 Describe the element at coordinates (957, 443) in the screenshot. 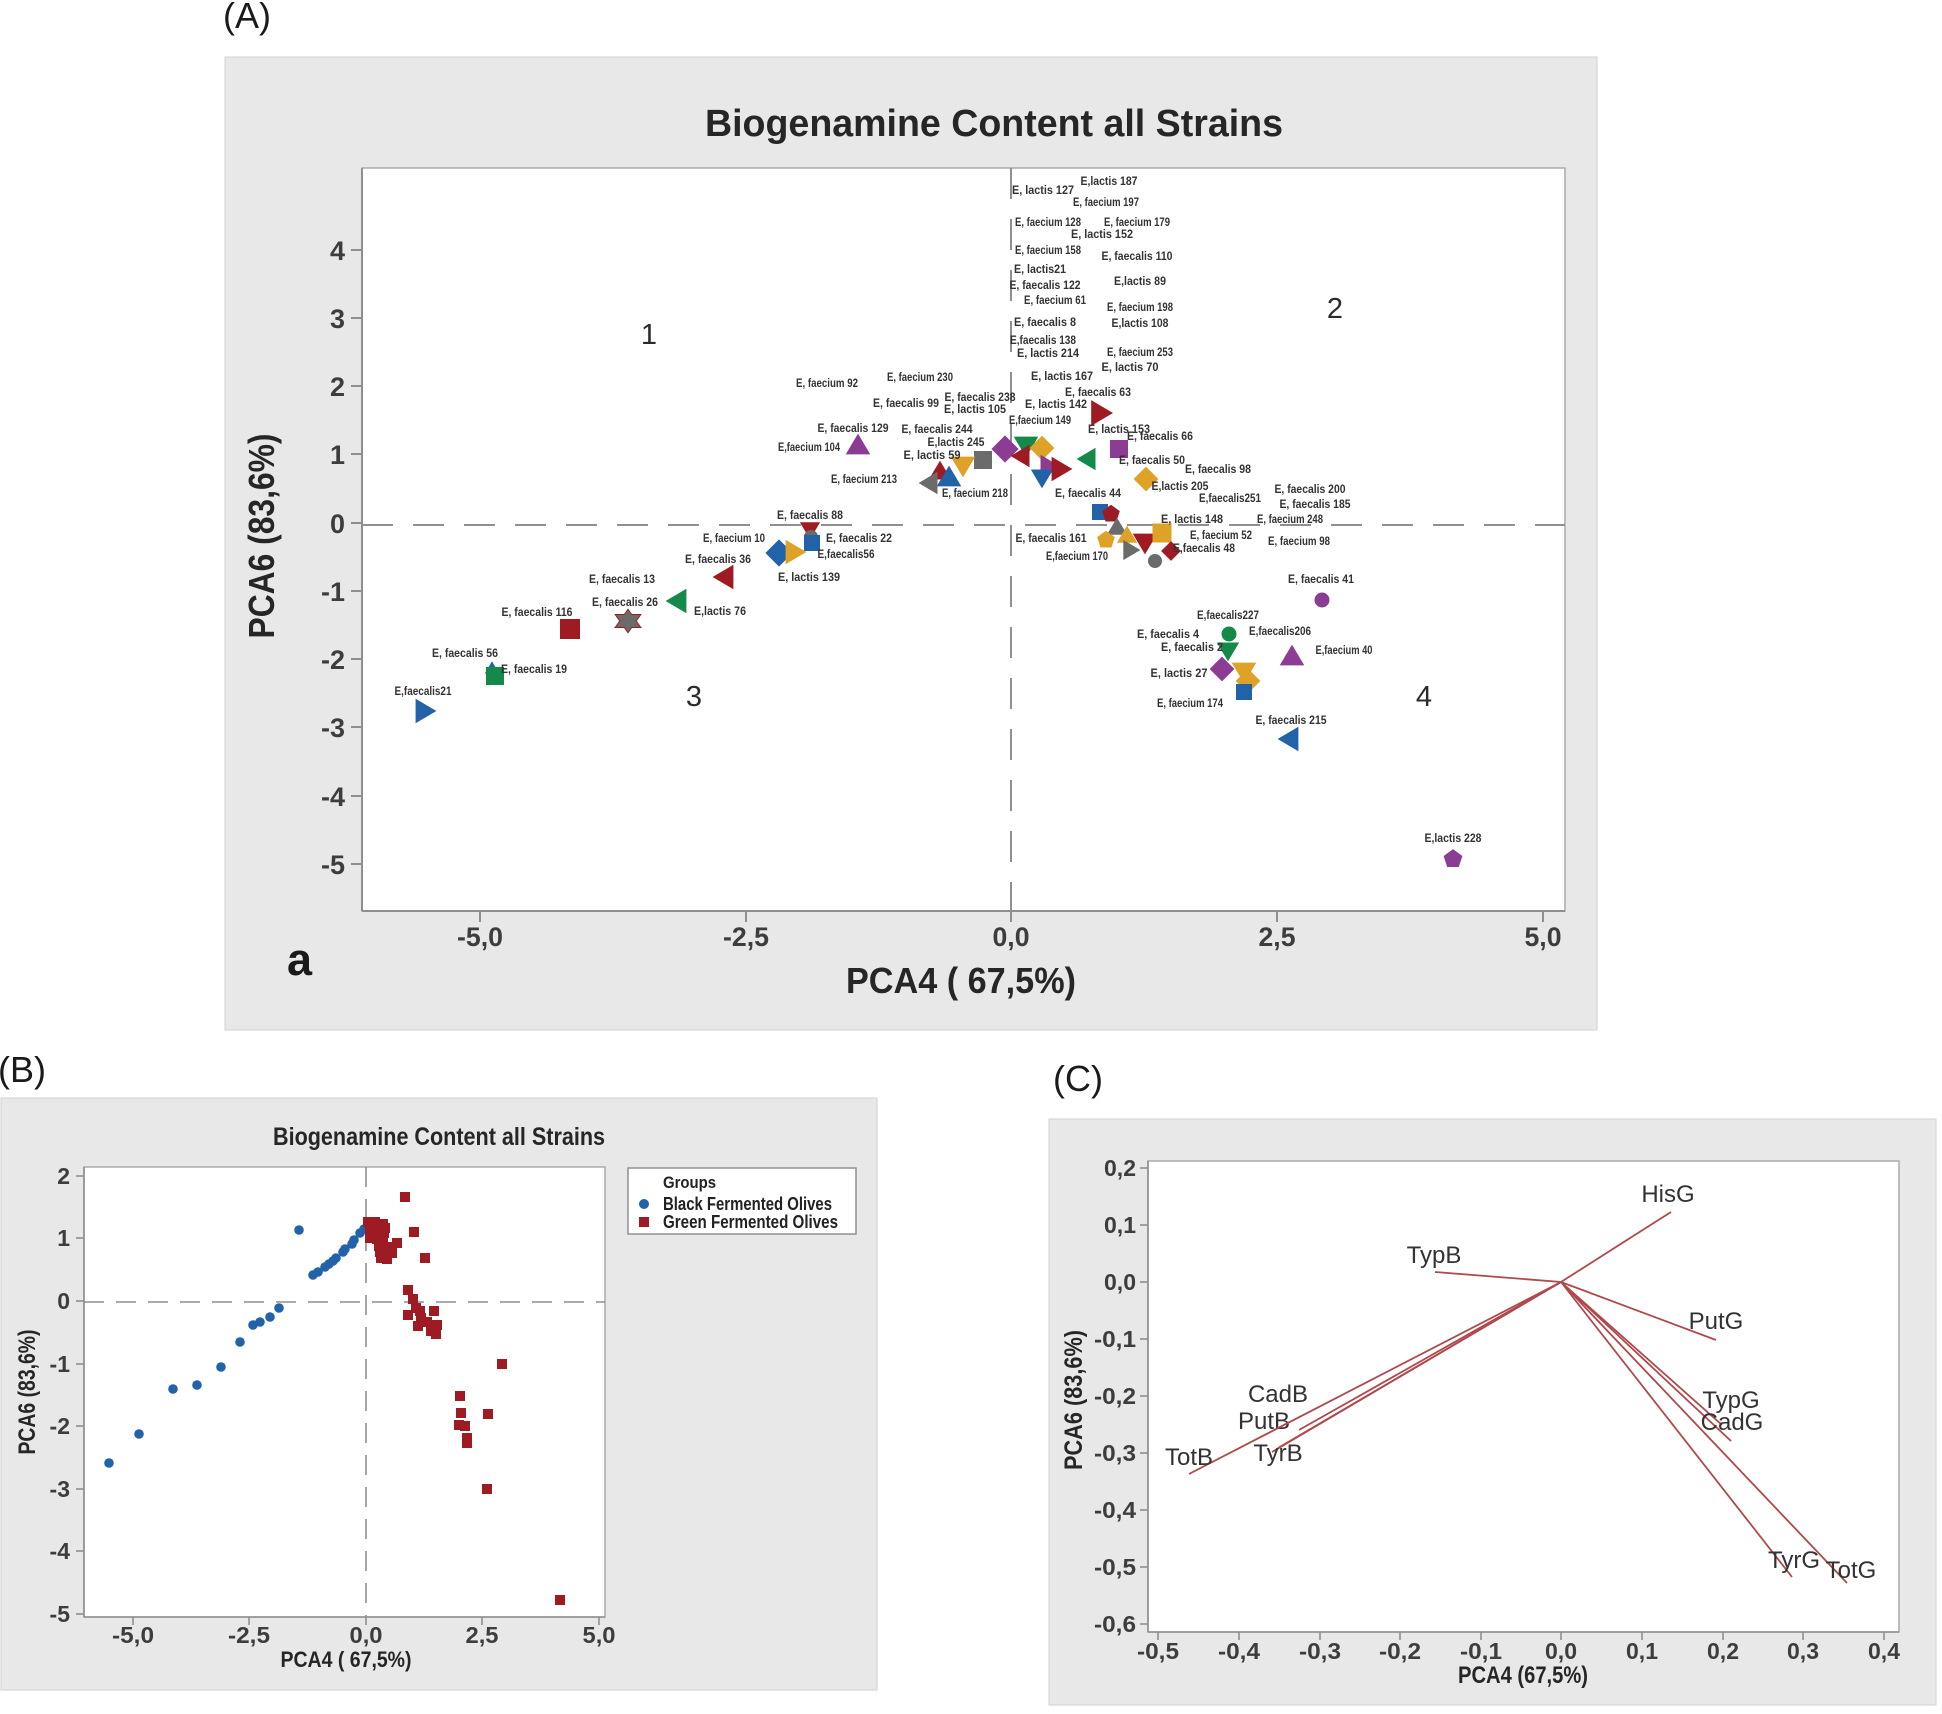

I see `svg-text: E,lactis 245` at that location.